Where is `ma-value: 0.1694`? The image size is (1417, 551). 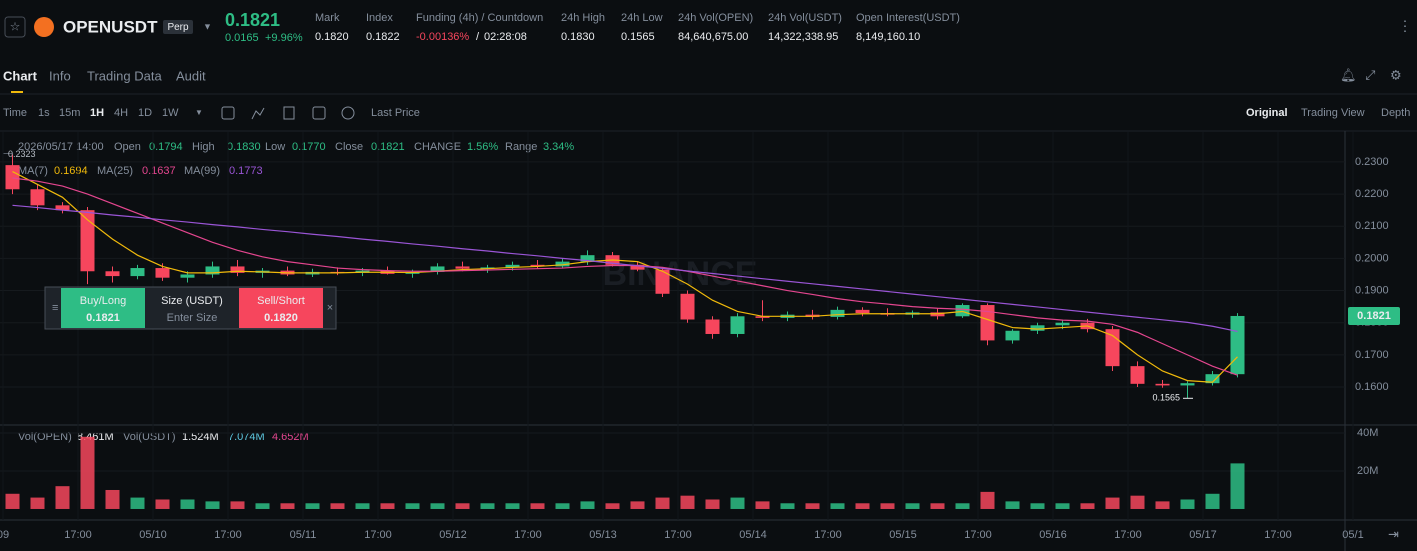 ma-value: 0.1694 is located at coordinates (71, 171).